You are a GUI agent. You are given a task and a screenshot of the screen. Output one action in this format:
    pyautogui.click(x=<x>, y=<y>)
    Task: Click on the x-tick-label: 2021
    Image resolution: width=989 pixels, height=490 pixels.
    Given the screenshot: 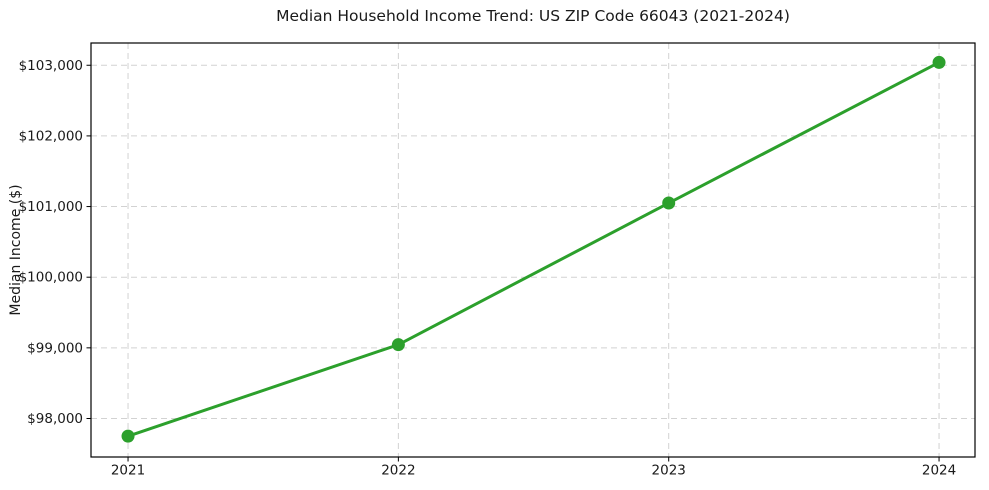 What is the action you would take?
    pyautogui.click(x=128, y=471)
    